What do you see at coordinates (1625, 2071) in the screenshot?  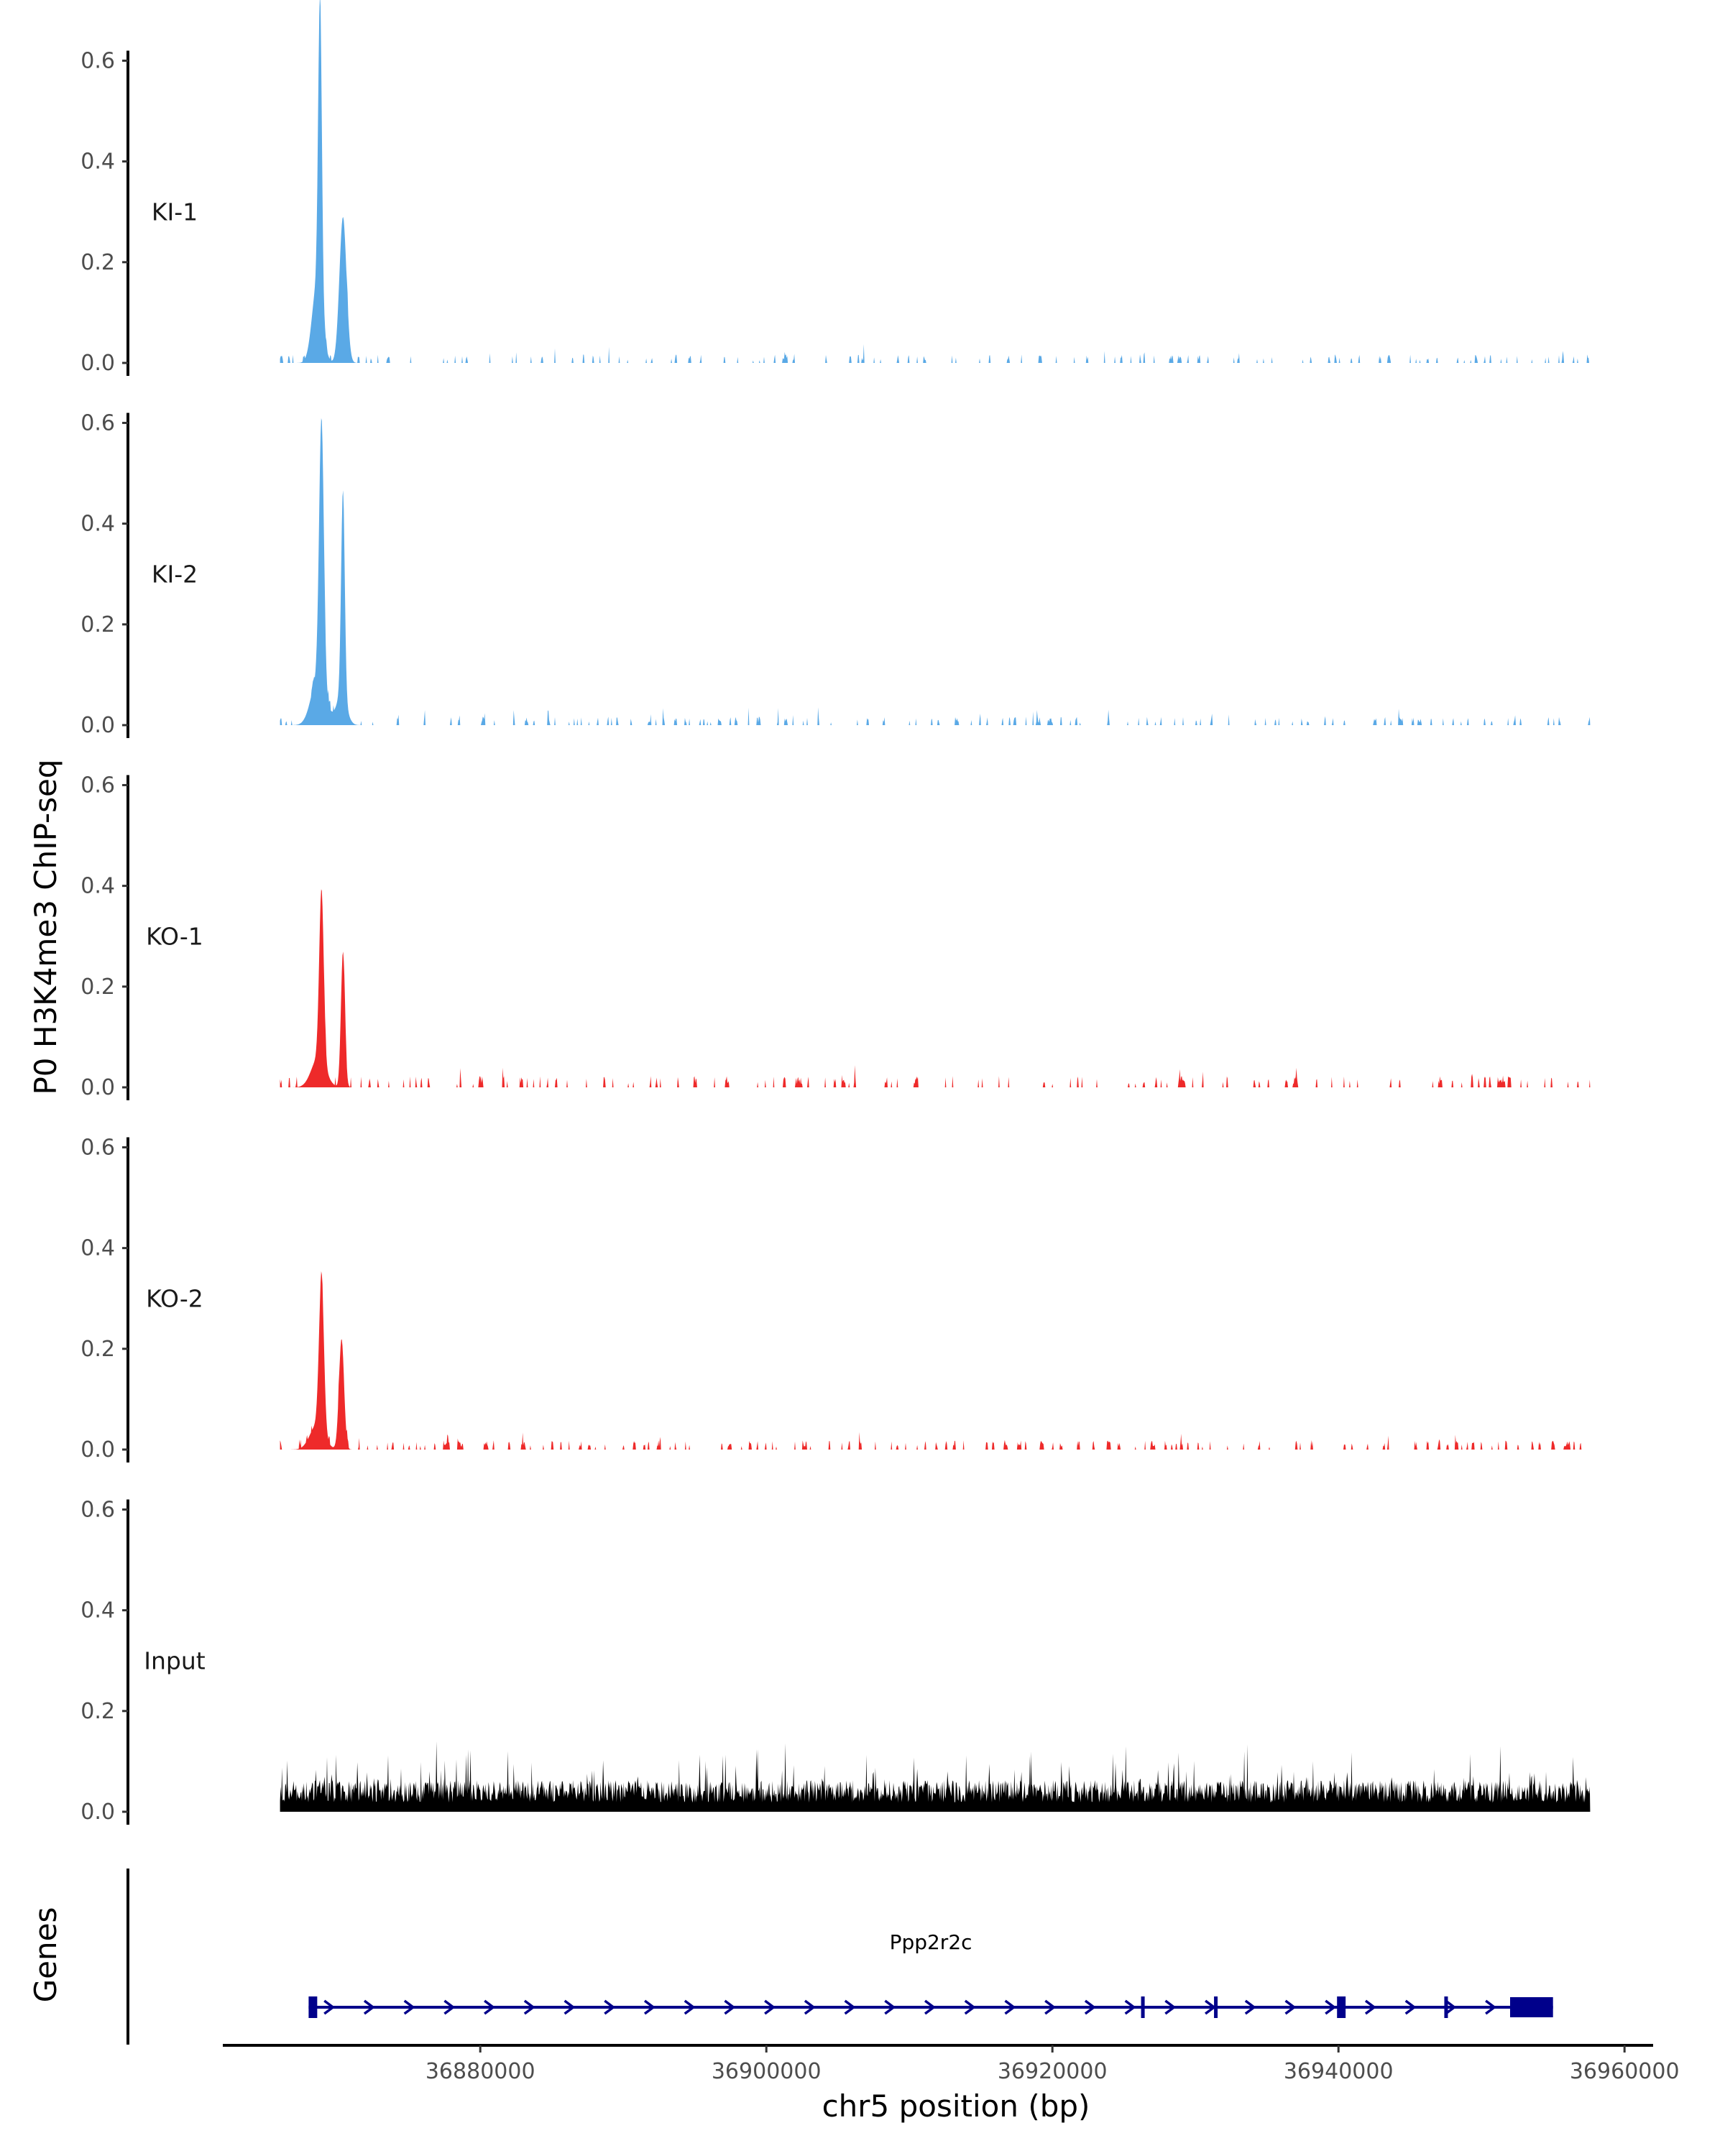 I see `x-tick-label: 36960000` at bounding box center [1625, 2071].